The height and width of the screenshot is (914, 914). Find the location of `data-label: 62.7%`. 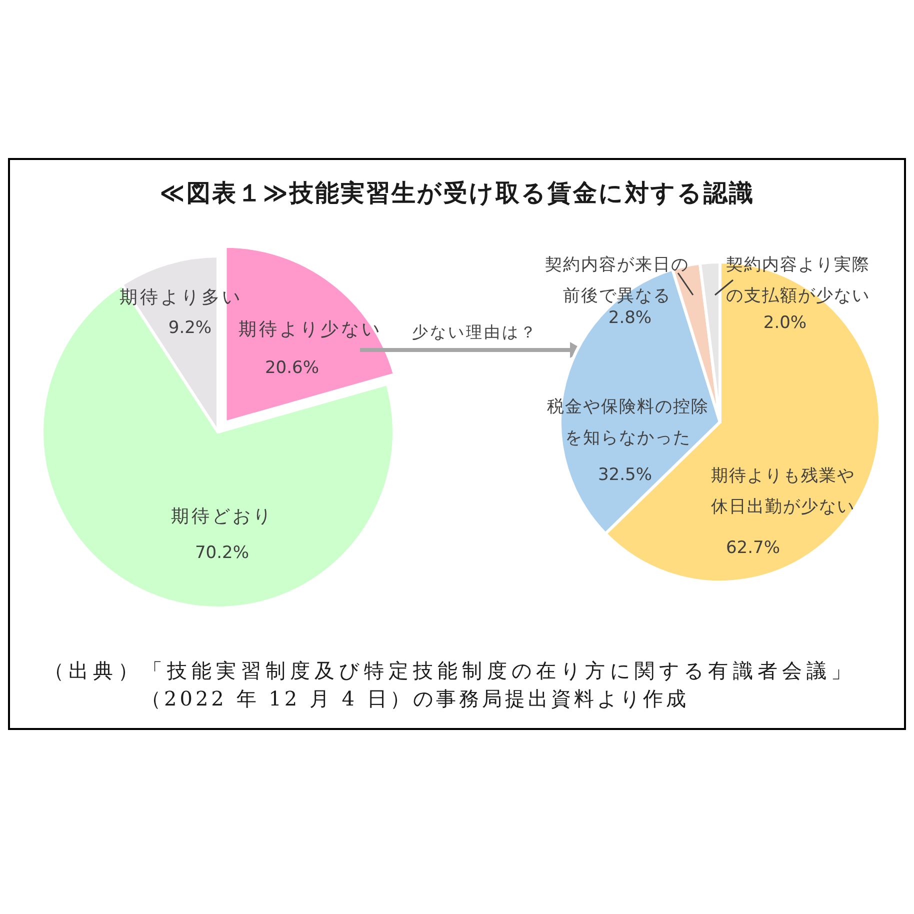

data-label: 62.7% is located at coordinates (753, 548).